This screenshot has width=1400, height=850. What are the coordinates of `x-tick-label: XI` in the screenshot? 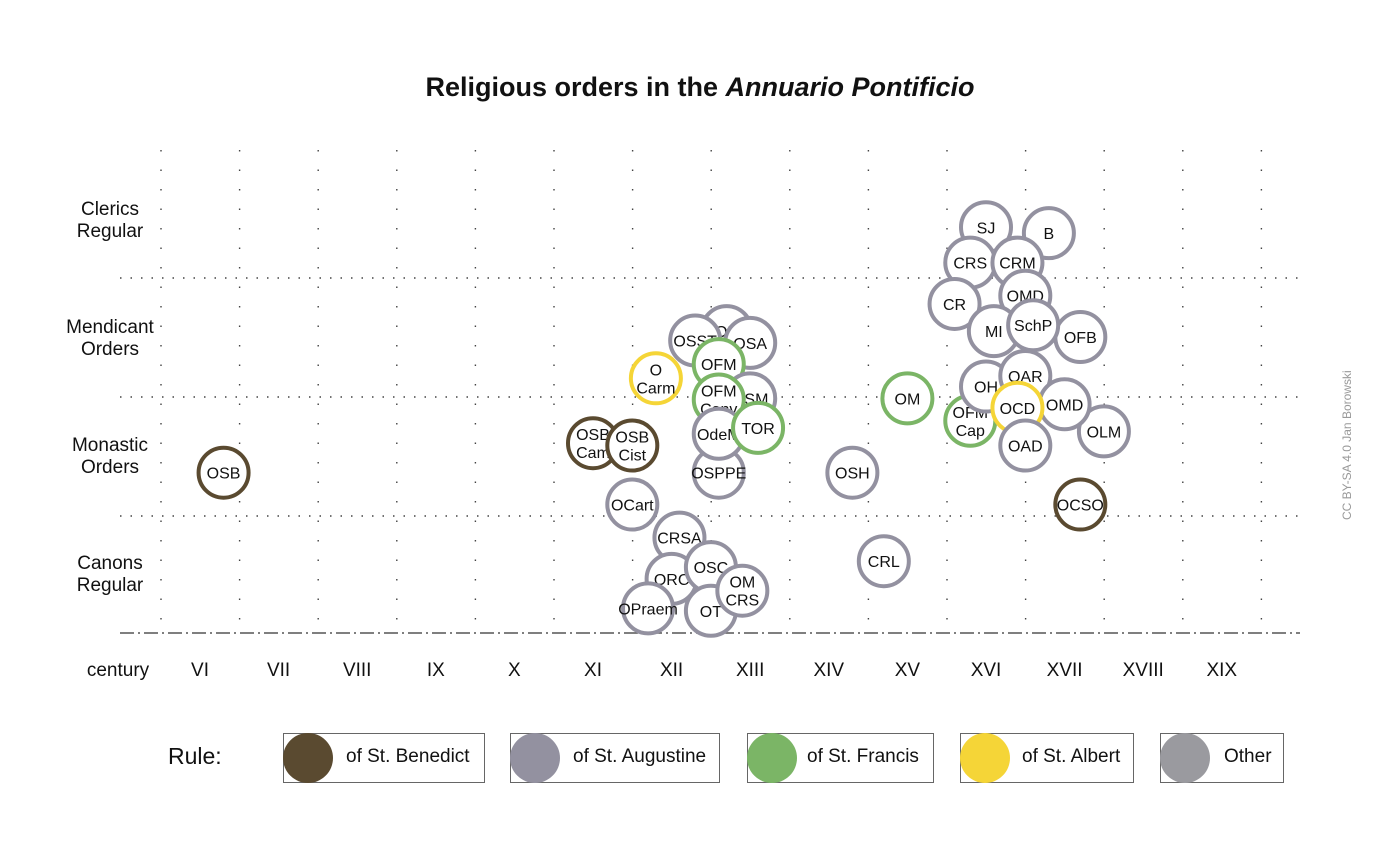 It's located at (593, 670).